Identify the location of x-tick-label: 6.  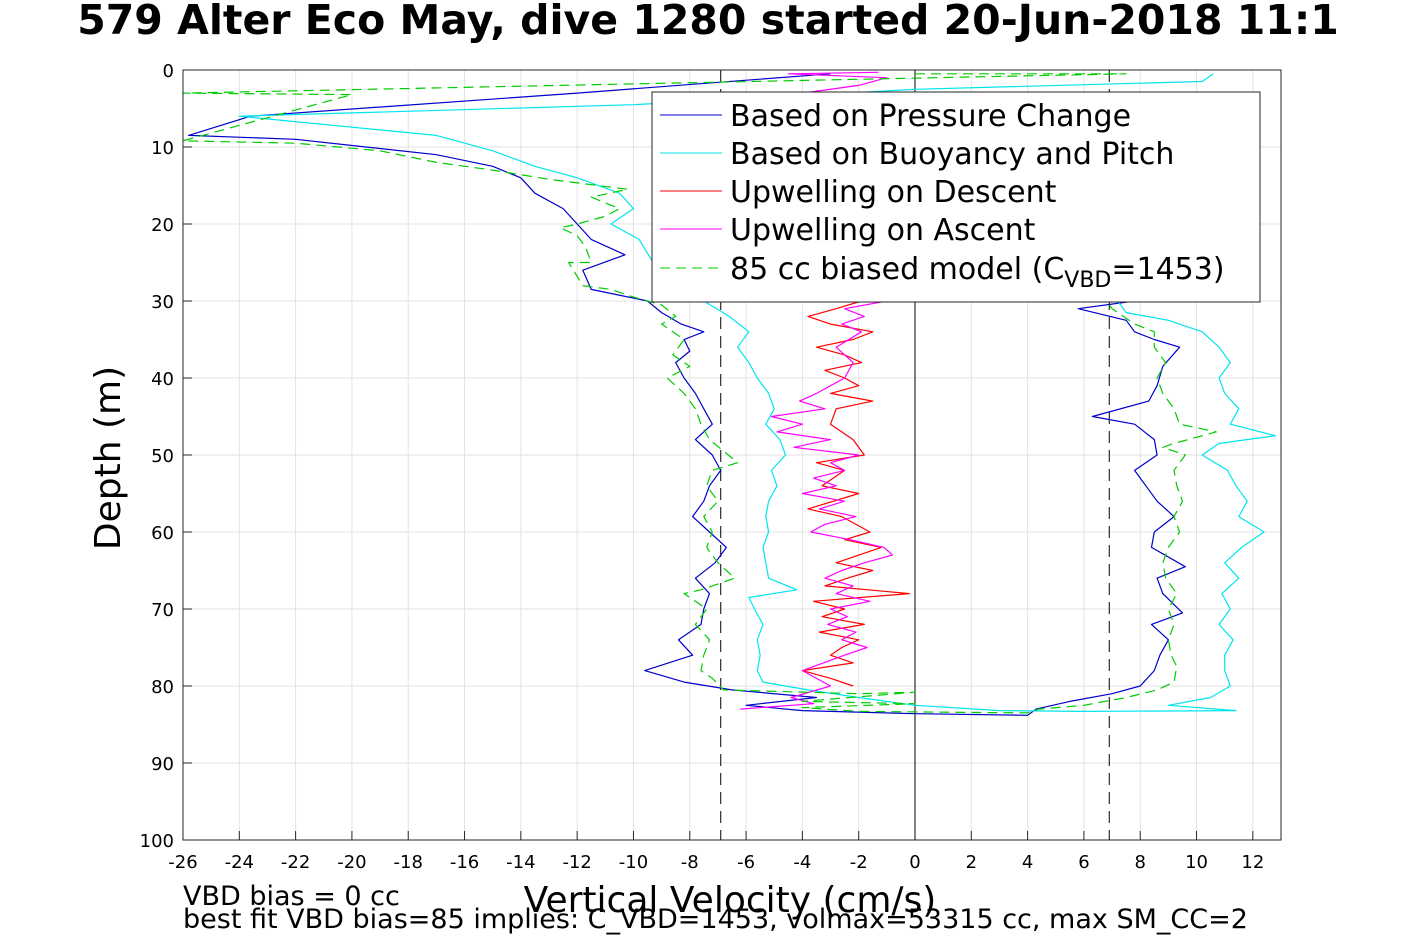
(1083, 862).